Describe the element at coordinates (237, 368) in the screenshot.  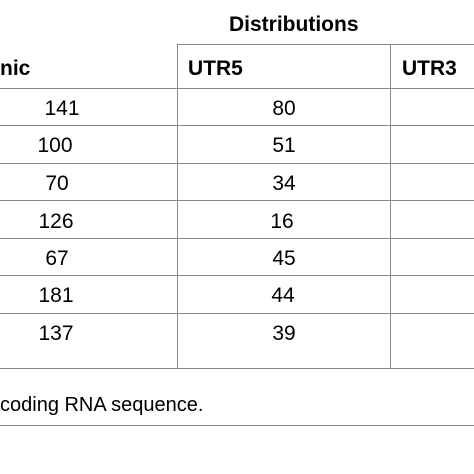
I see `table-bottom-border` at that location.